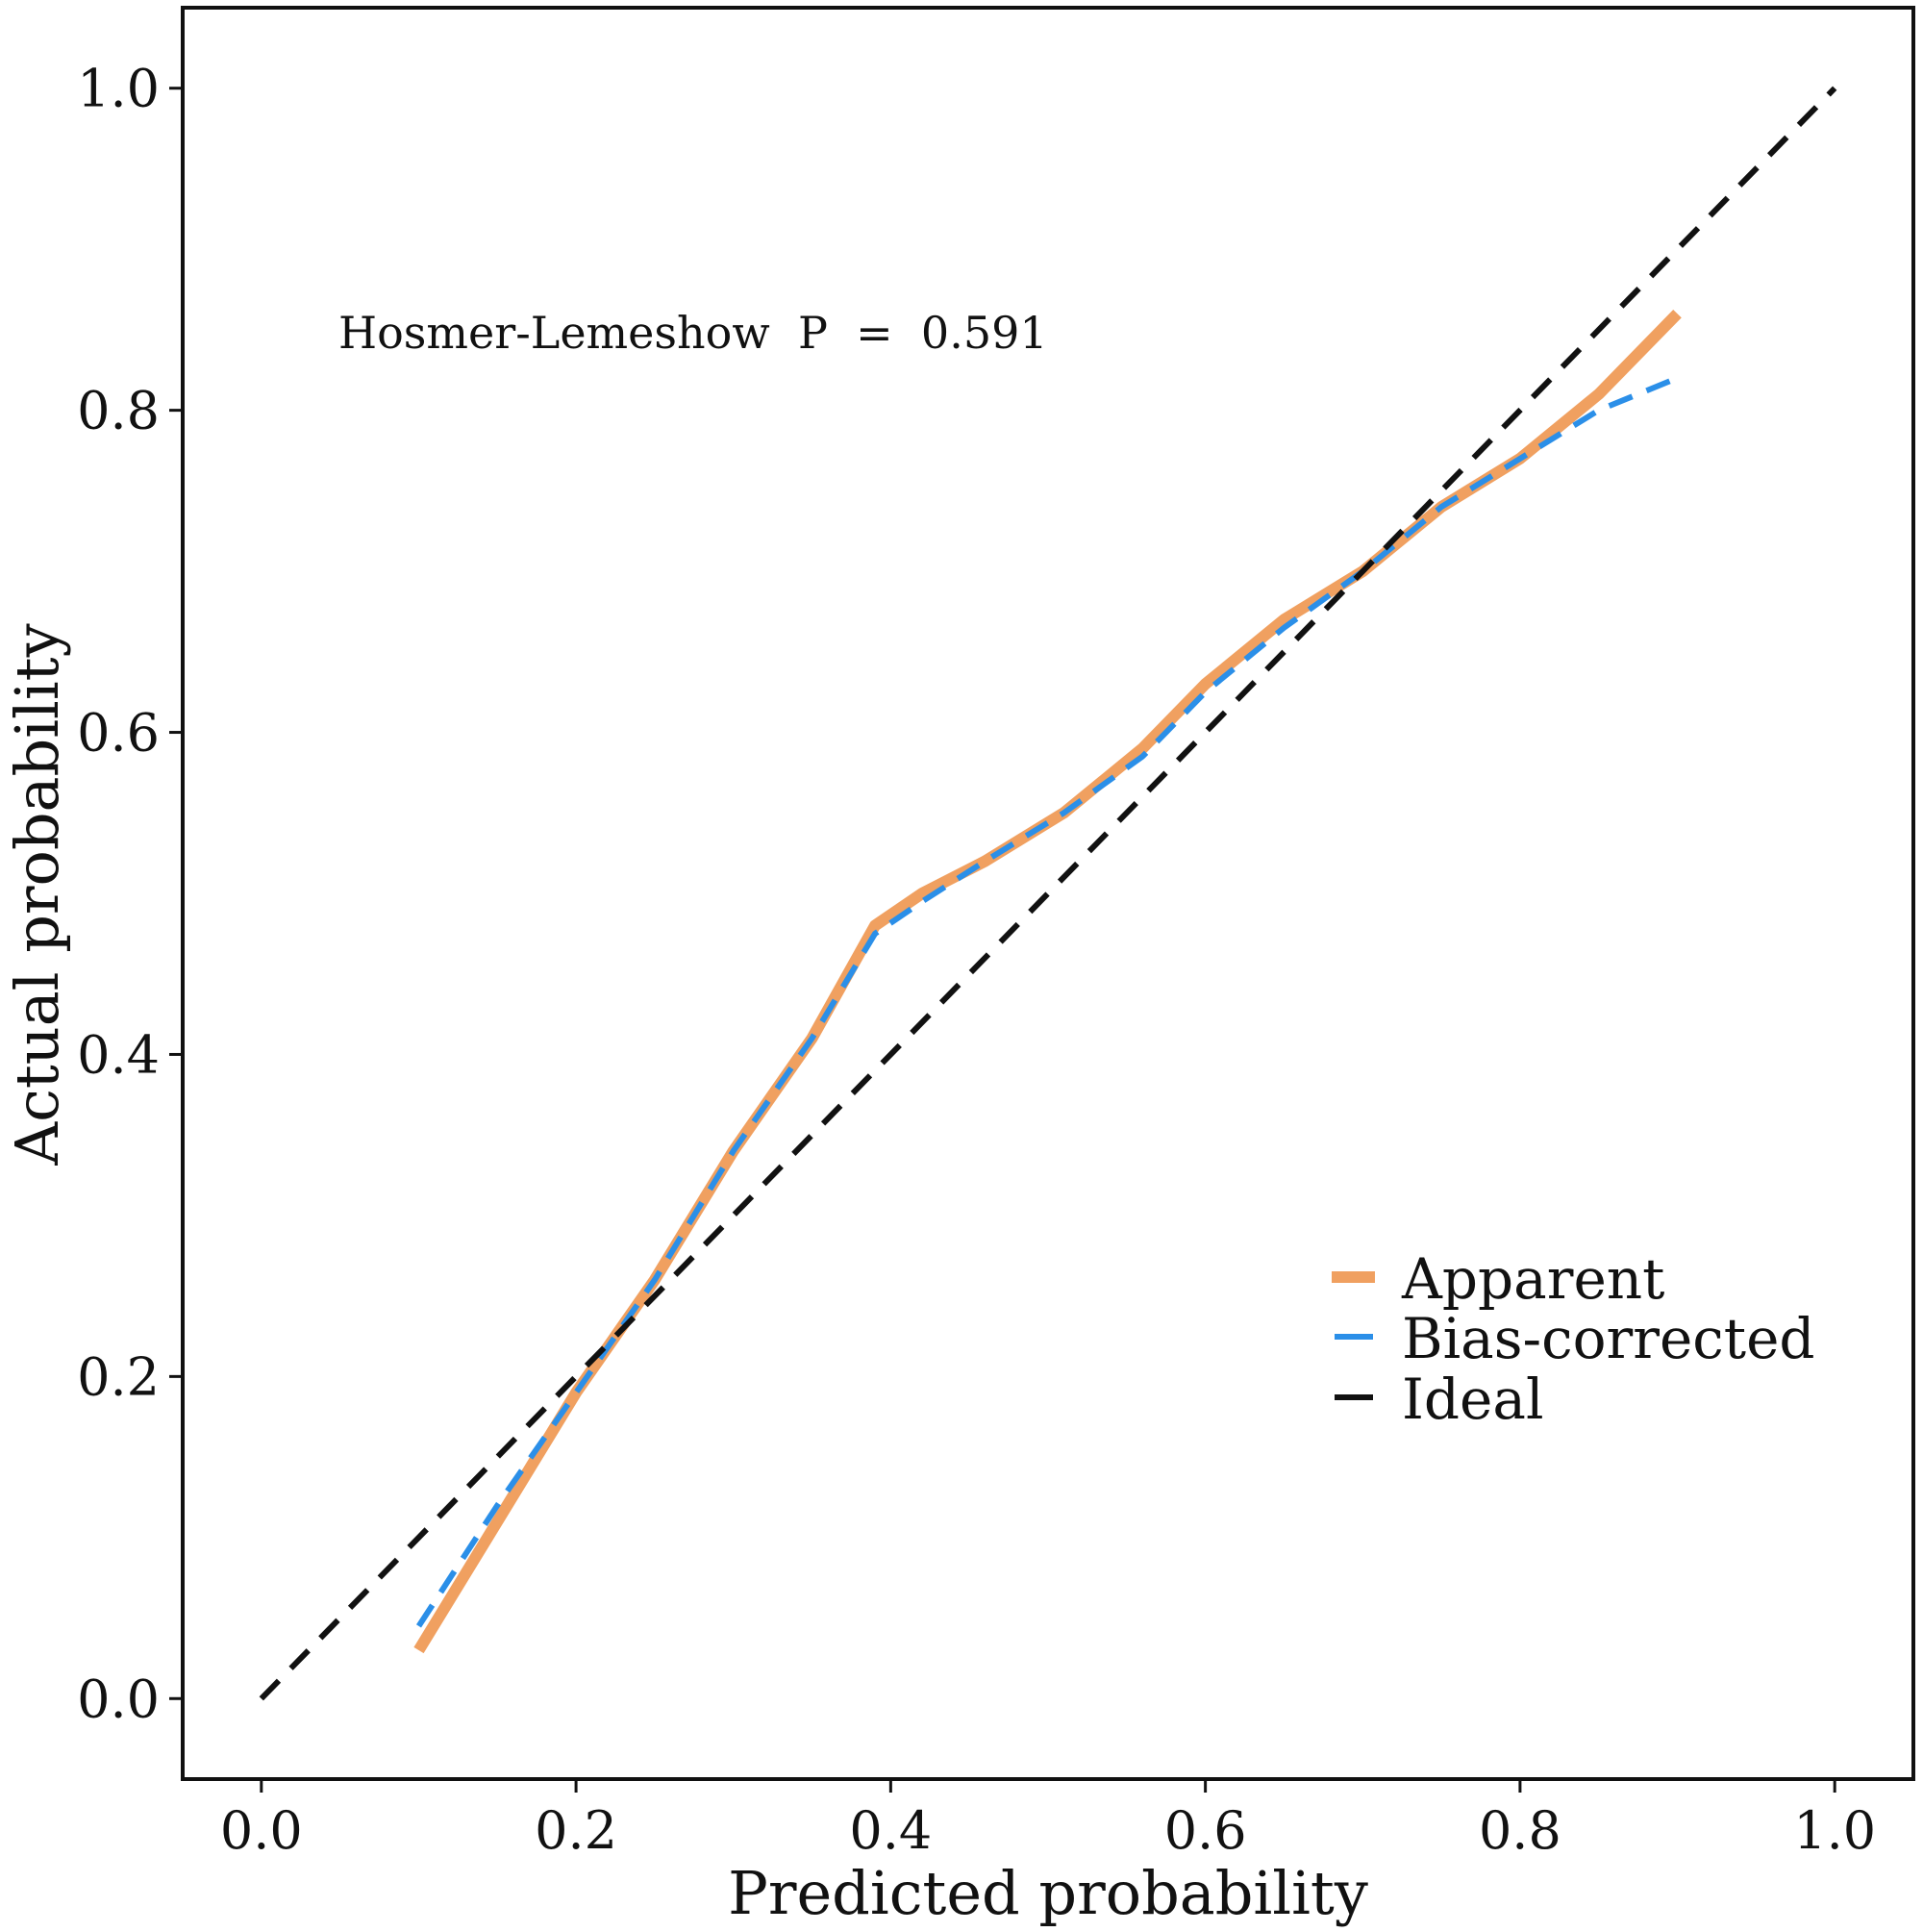 This screenshot has height=1932, width=1923. What do you see at coordinates (37, 894) in the screenshot?
I see `y-axis-title: Actual probability` at bounding box center [37, 894].